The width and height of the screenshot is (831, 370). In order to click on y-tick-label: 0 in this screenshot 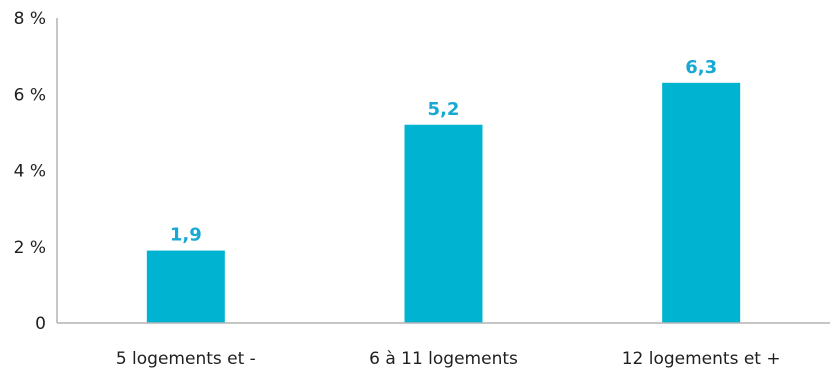, I will do `click(40, 324)`.